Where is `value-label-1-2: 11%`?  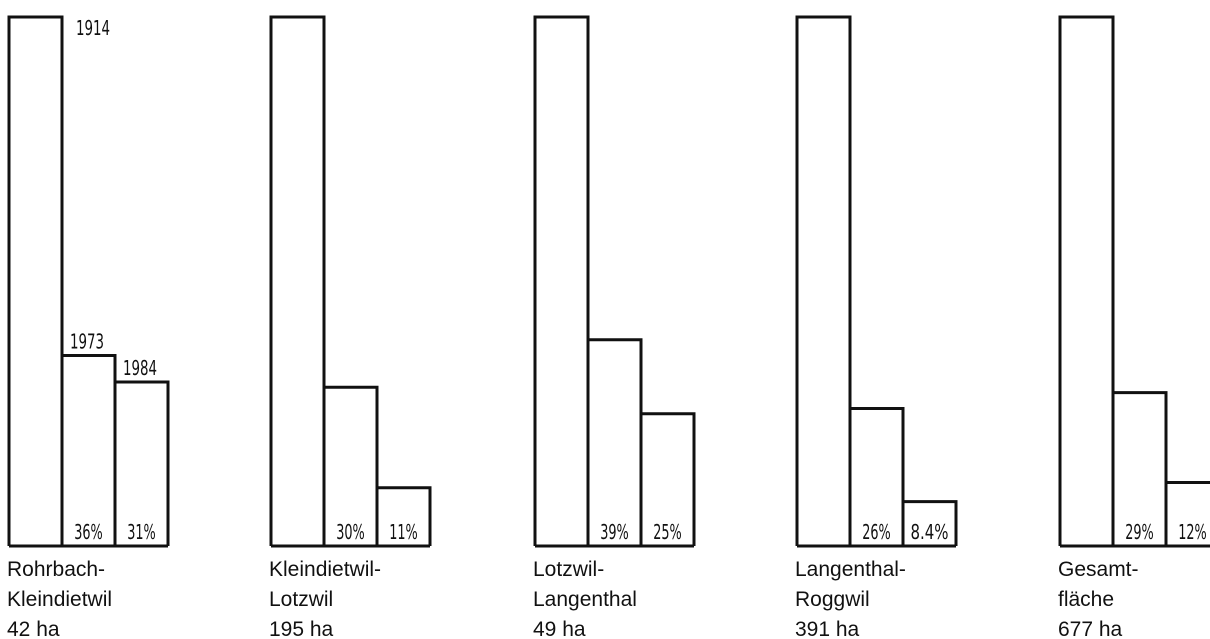
value-label-1-2: 11% is located at coordinates (403, 532).